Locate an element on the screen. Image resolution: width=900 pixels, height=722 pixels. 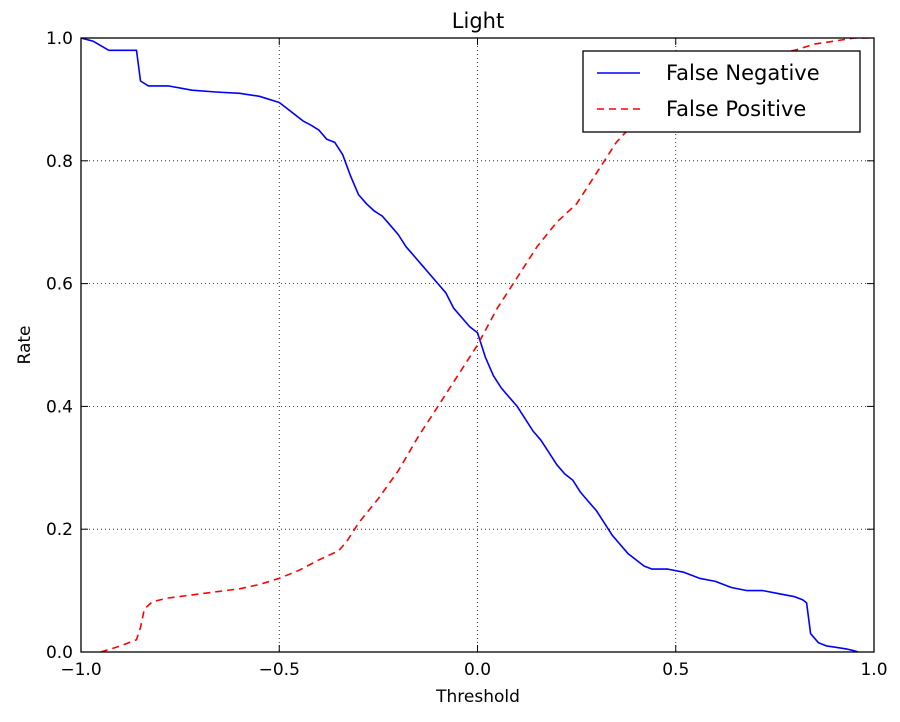
y-tick-labels: 0.0 0.2 0.4 0.6 0.8 1.0 is located at coordinates (59, 346).